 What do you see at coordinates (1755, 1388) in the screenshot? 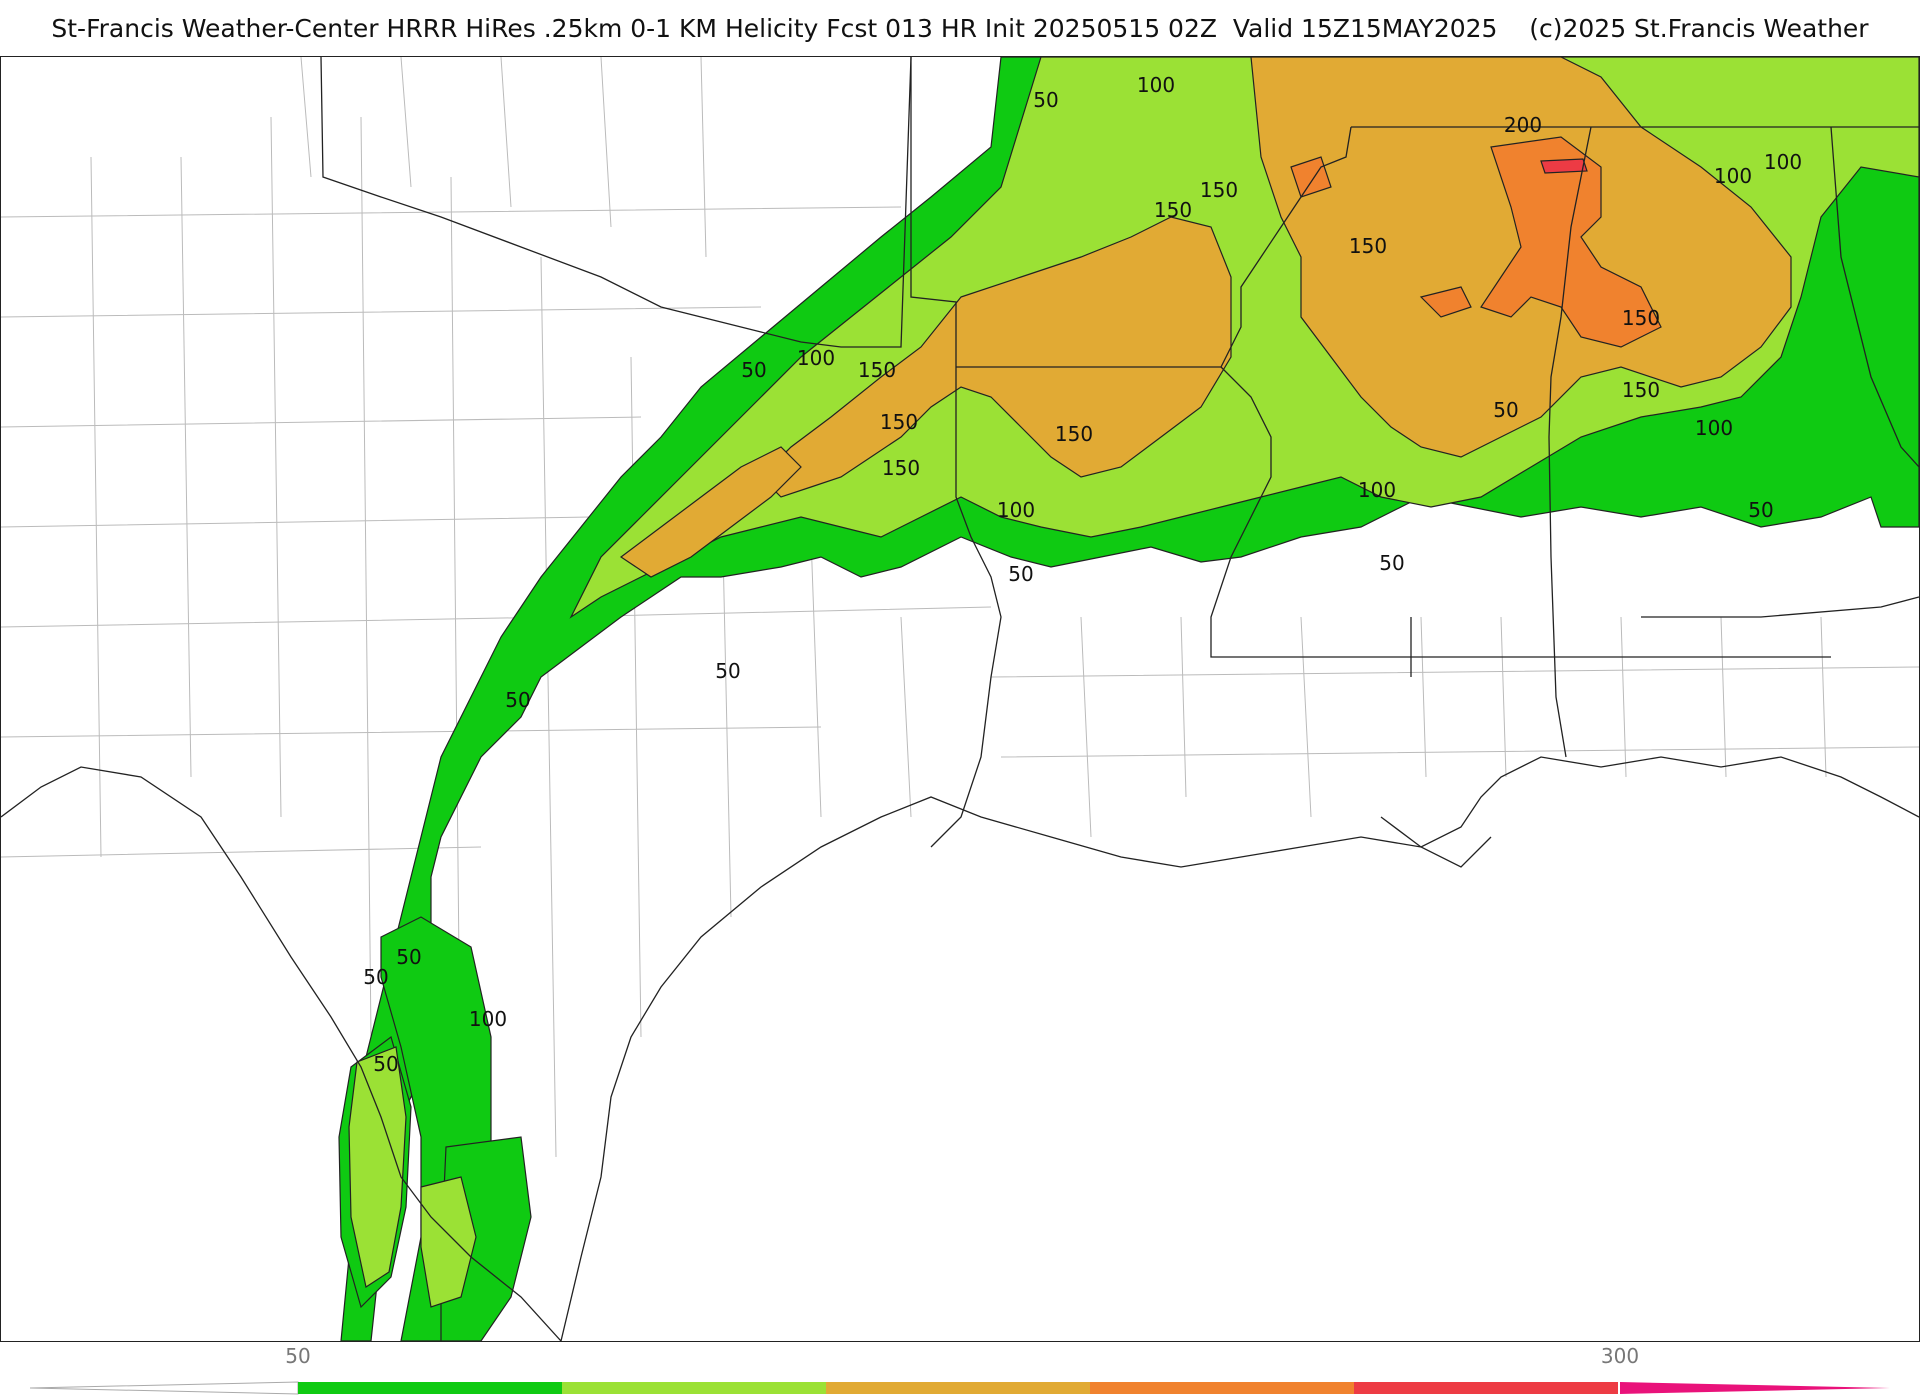
I see `colorbar-high-extend` at bounding box center [1755, 1388].